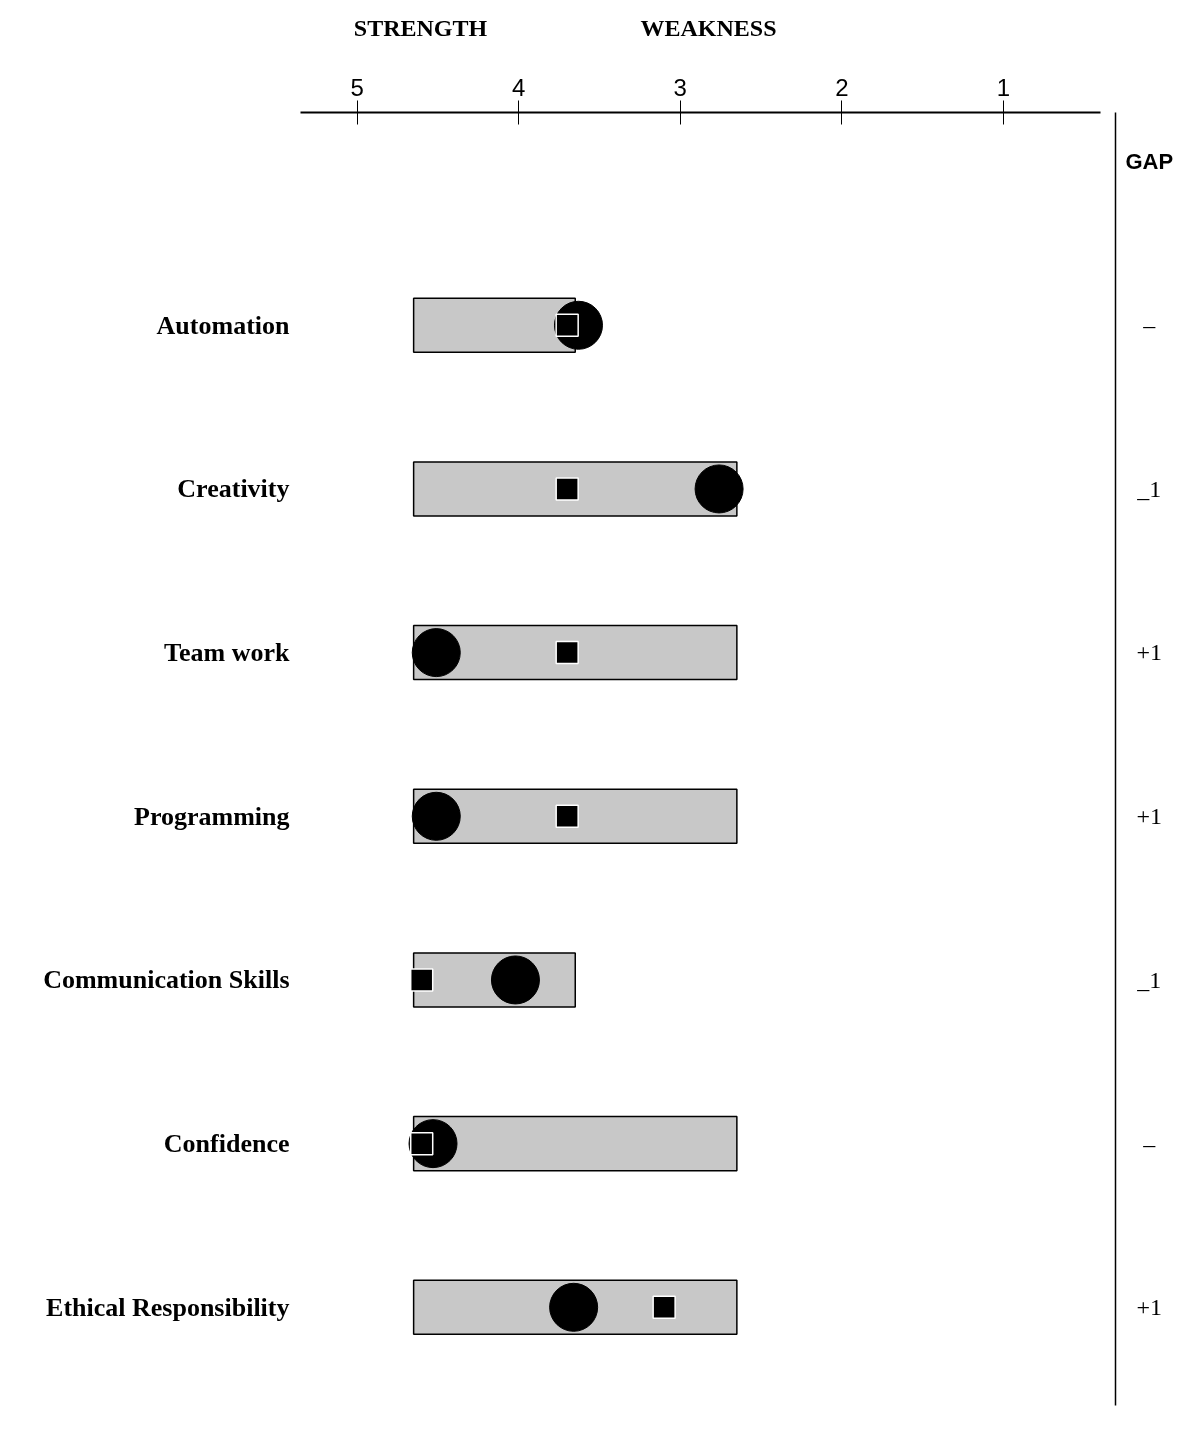 Image resolution: width=1195 pixels, height=1456 pixels. What do you see at coordinates (223, 325) in the screenshot?
I see `y-tick-label: Automation` at bounding box center [223, 325].